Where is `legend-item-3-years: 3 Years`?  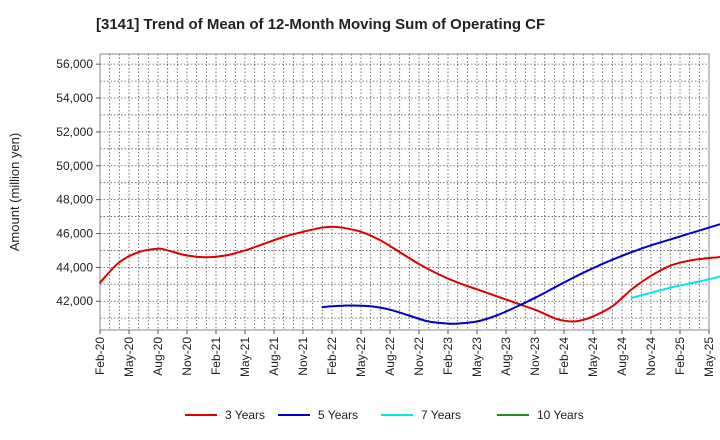
legend-item-3-years: 3 Years is located at coordinates (225, 415).